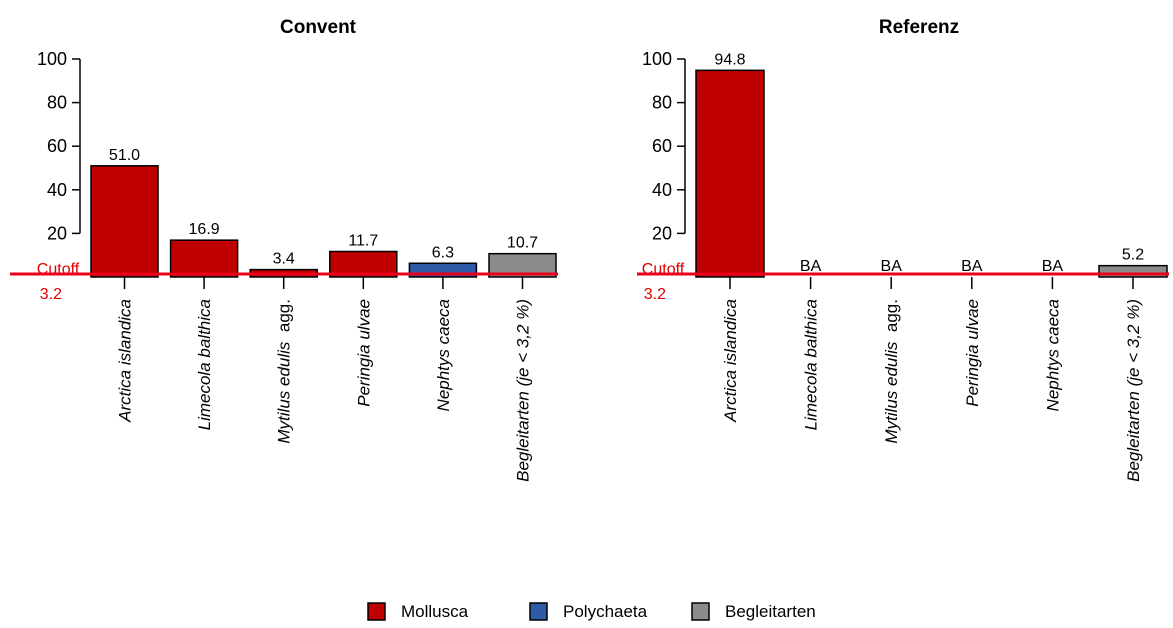 The height and width of the screenshot is (628, 1173). Describe the element at coordinates (522, 243) in the screenshot. I see `bar-value-label: 10.7` at that location.